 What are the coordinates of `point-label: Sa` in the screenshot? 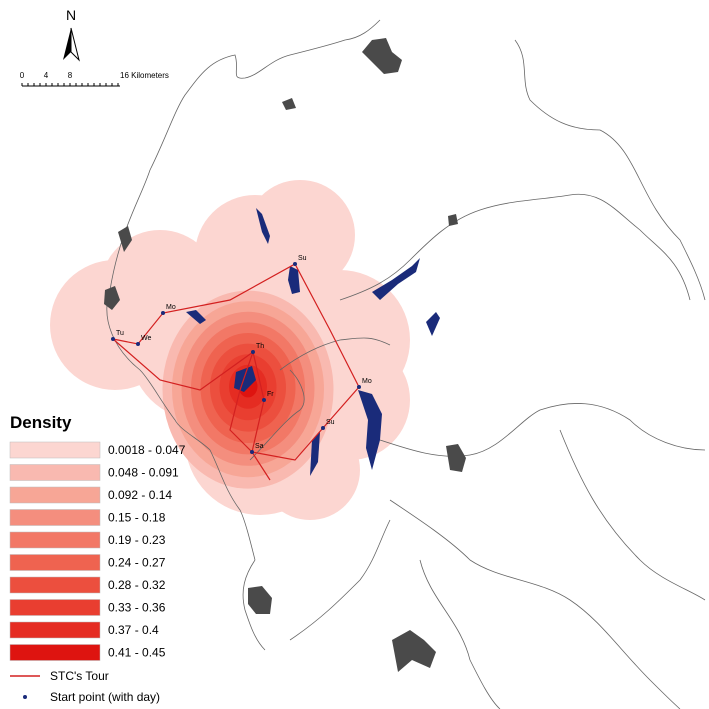 It's located at (259, 446).